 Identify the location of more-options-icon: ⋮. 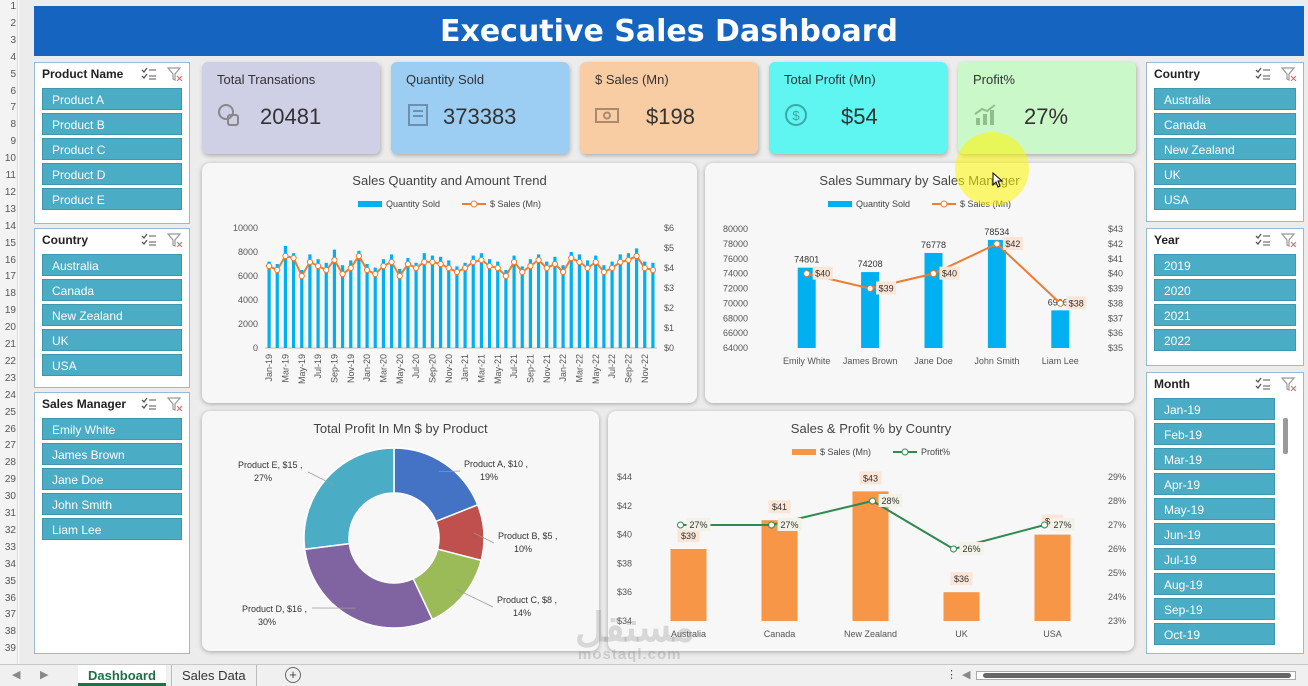
(951, 675).